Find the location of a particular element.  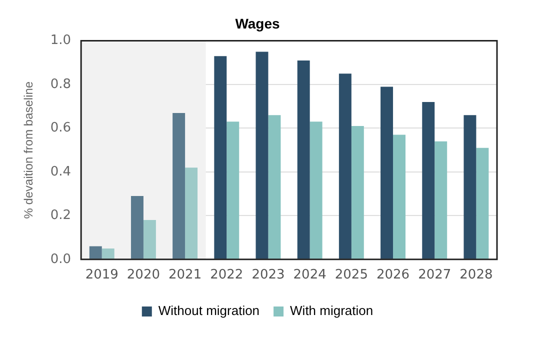

y-tick-label: 0.0 is located at coordinates (61, 259).